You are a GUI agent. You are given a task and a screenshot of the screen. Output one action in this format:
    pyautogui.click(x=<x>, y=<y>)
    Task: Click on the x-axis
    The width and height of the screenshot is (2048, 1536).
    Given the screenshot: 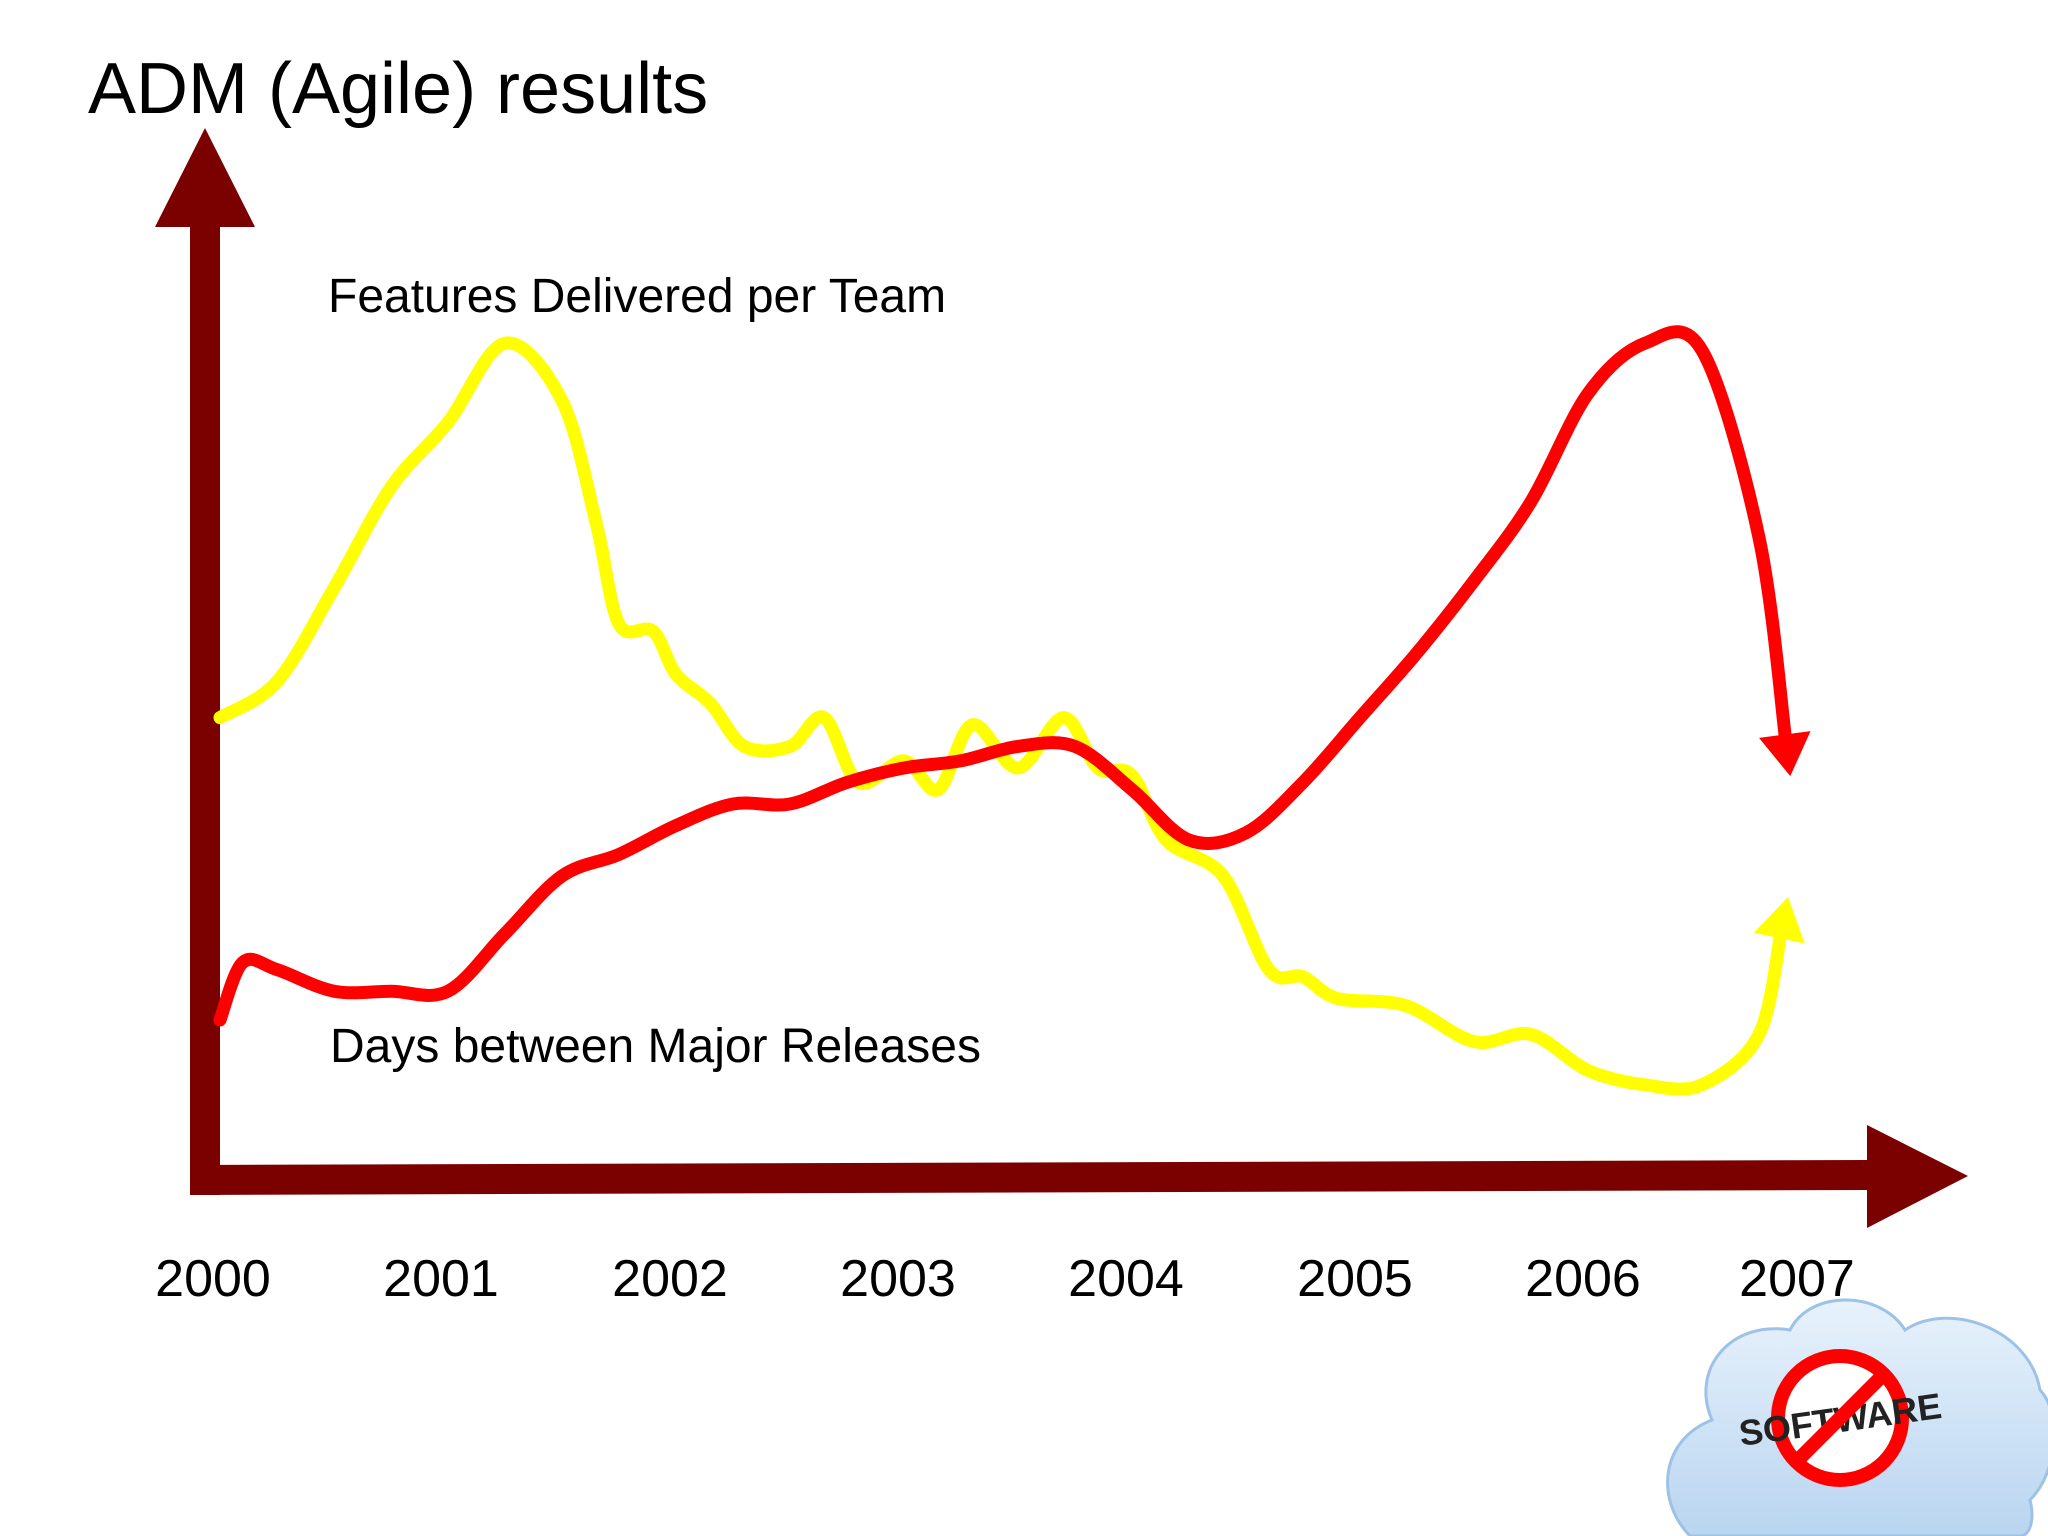 What is the action you would take?
    pyautogui.click(x=1030, y=1177)
    